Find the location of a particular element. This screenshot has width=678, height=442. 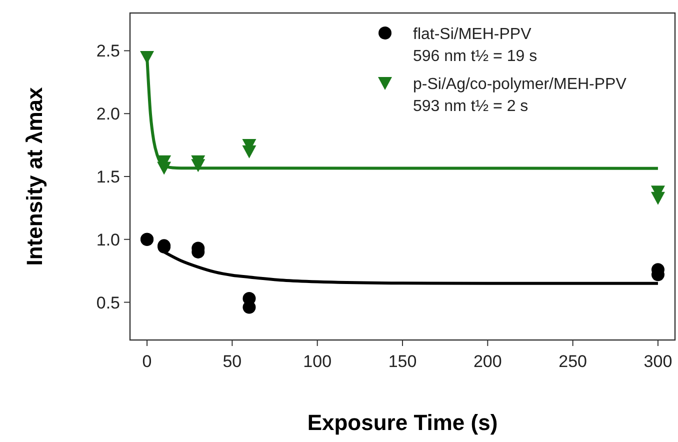

x-tick-label: 300 is located at coordinates (658, 361).